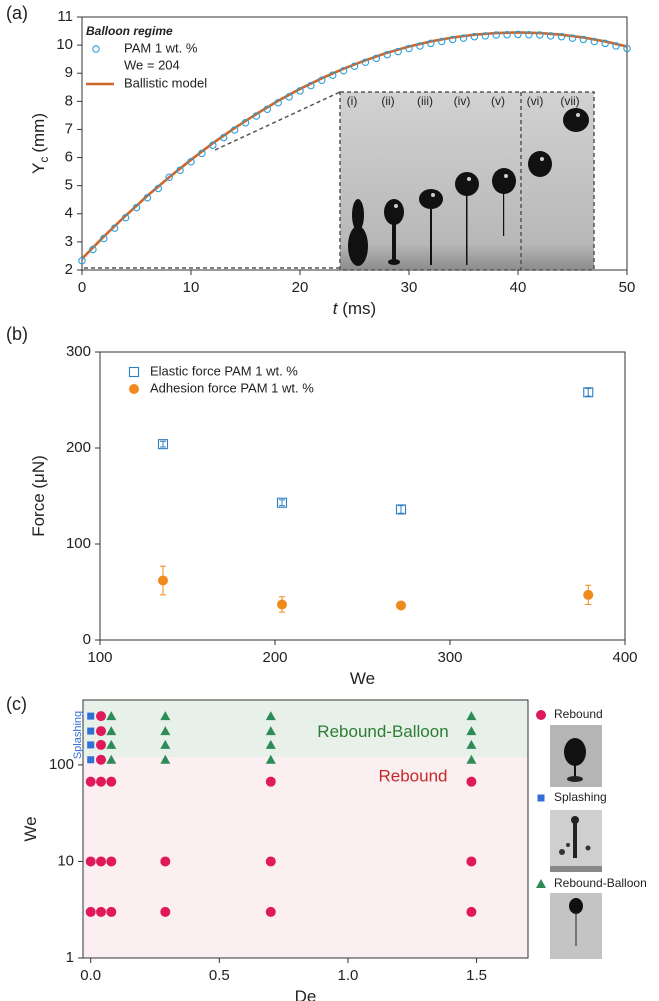 The width and height of the screenshot is (659, 1001). What do you see at coordinates (535, 101) in the screenshot?
I see `inset-label: (vi)` at bounding box center [535, 101].